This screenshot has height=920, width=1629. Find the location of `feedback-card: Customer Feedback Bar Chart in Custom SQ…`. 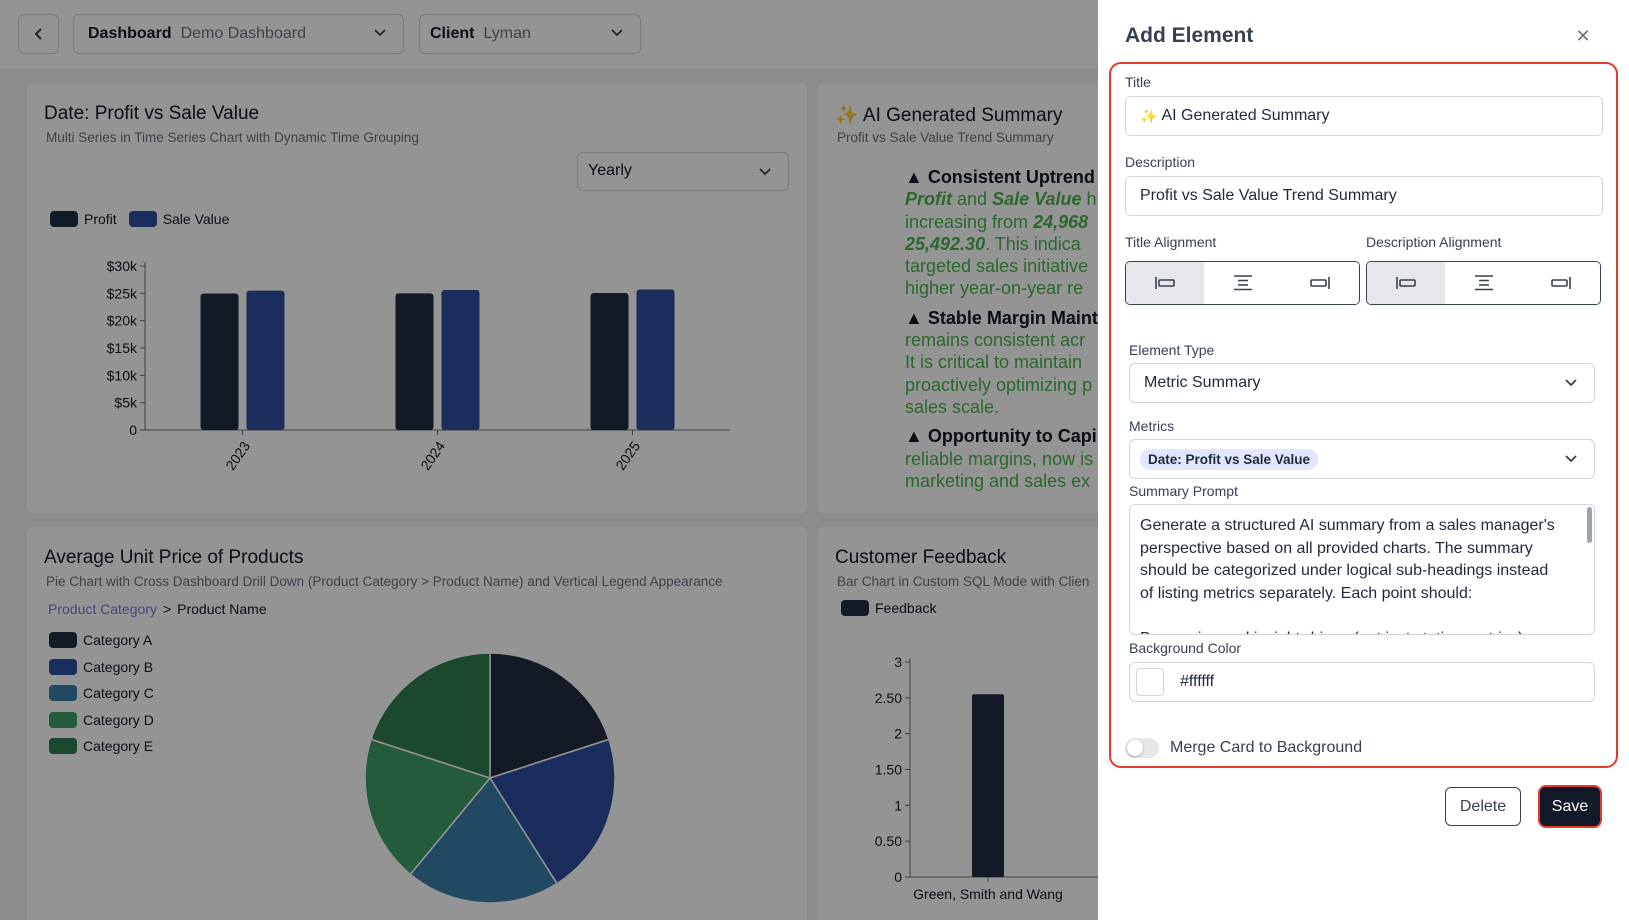

feedback-card: Customer Feedback Bar Chart in Custom SQ… is located at coordinates (968, 723).